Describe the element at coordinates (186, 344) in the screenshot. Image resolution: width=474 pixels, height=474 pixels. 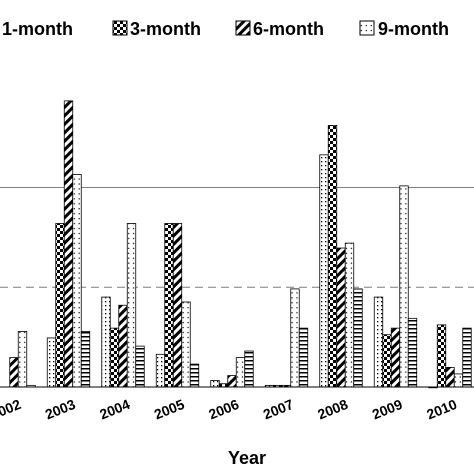
I see `bar-2005-9-month` at that location.